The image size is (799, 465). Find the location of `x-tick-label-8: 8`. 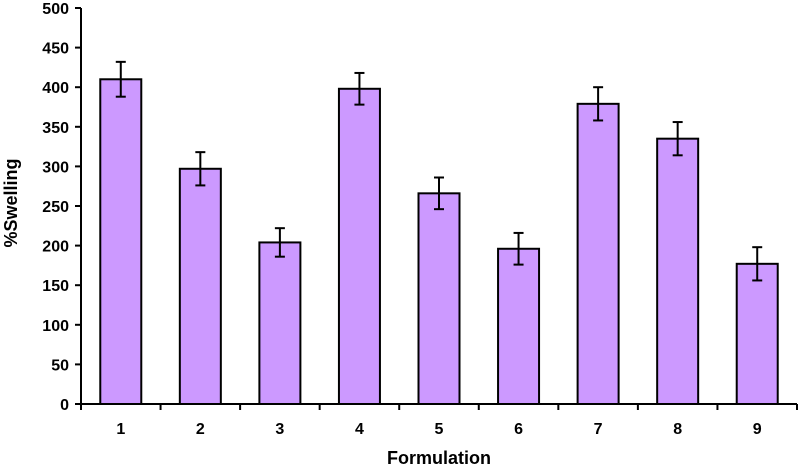

x-tick-label-8: 8 is located at coordinates (677, 429).